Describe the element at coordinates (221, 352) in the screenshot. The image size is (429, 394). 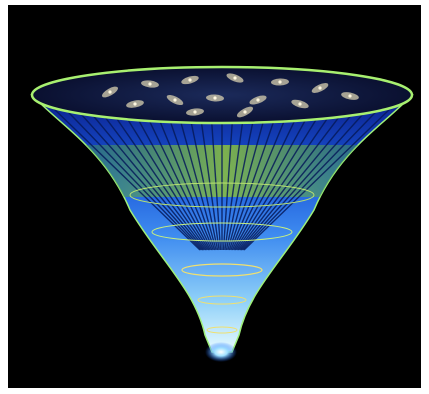
I see `bright-origin` at that location.